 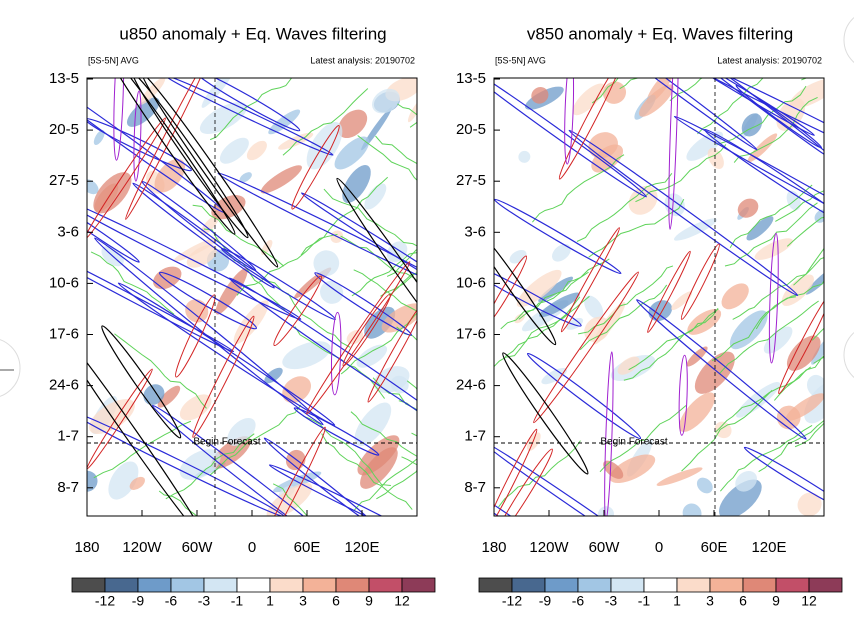 What do you see at coordinates (512, 601) in the screenshot?
I see `colorbar-label: -12` at bounding box center [512, 601].